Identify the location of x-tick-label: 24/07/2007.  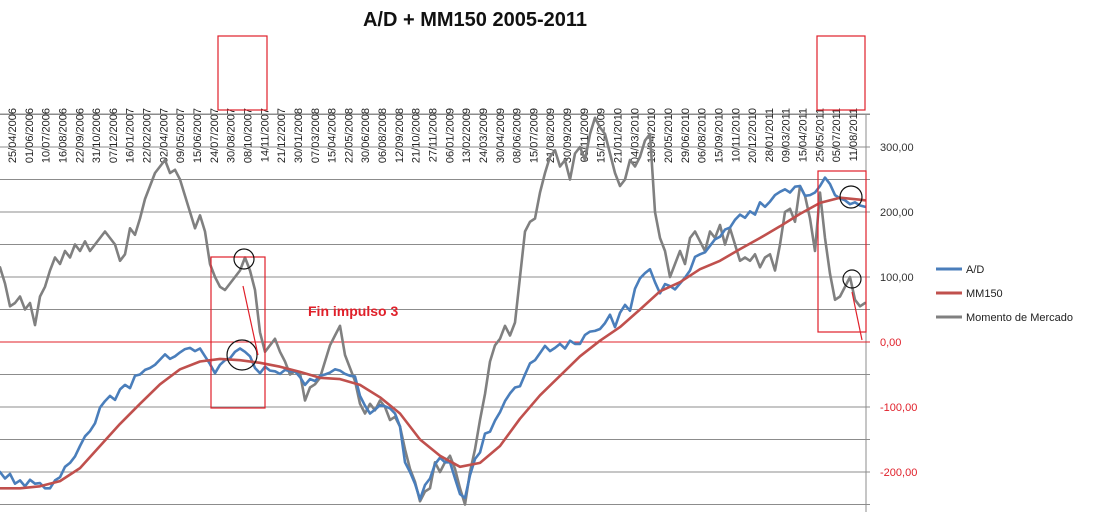
(215, 135).